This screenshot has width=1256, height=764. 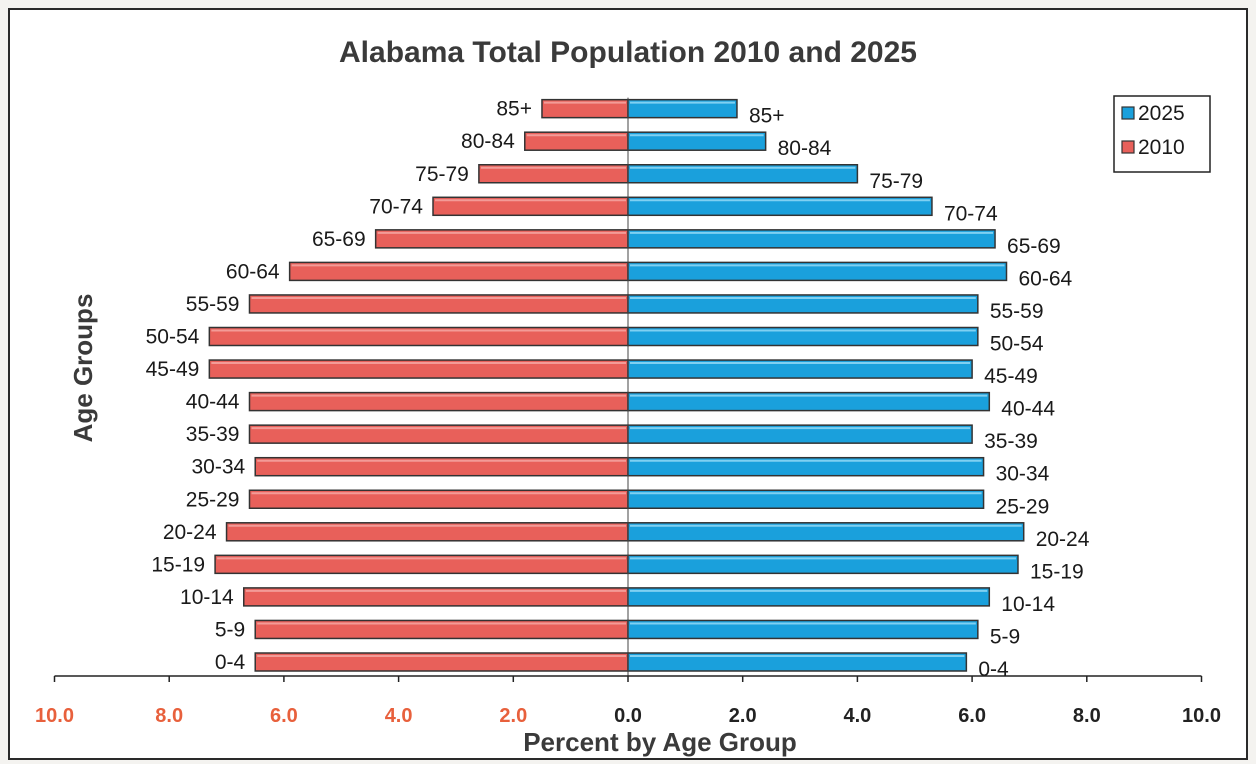 I want to click on x-tick-label-4: 2.0, so click(x=513, y=716).